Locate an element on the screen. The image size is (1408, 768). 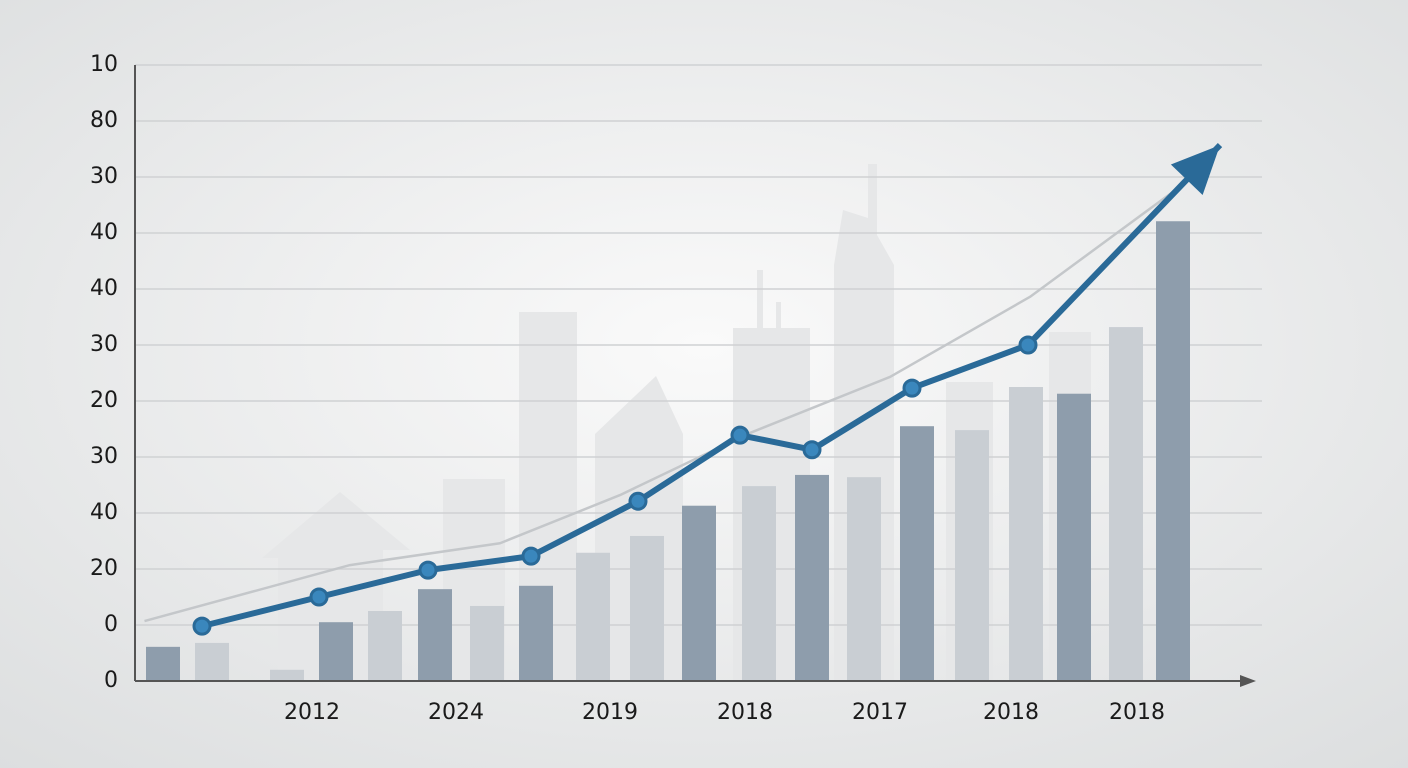
y-tick-label: 80 is located at coordinates (104, 120).